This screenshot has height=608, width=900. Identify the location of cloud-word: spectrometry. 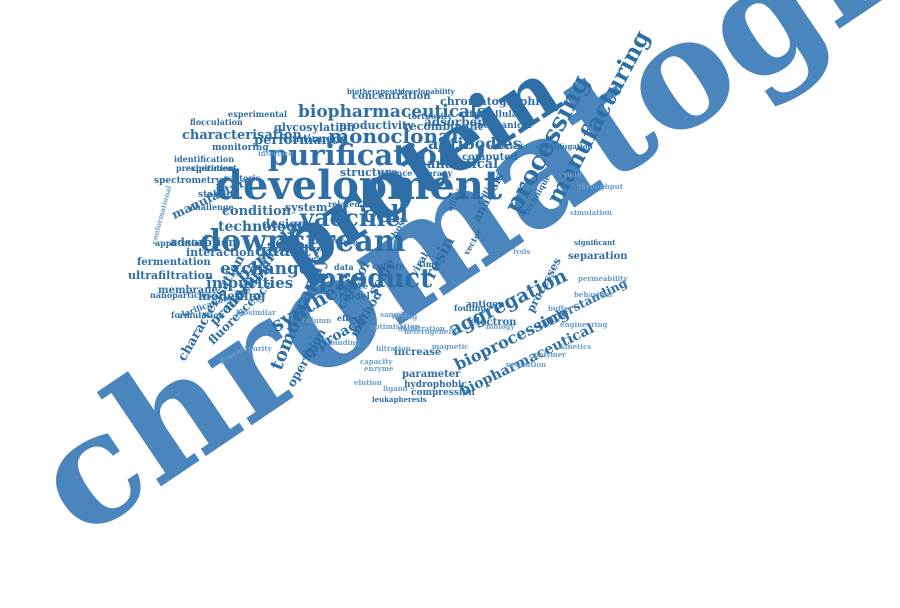
(187, 181).